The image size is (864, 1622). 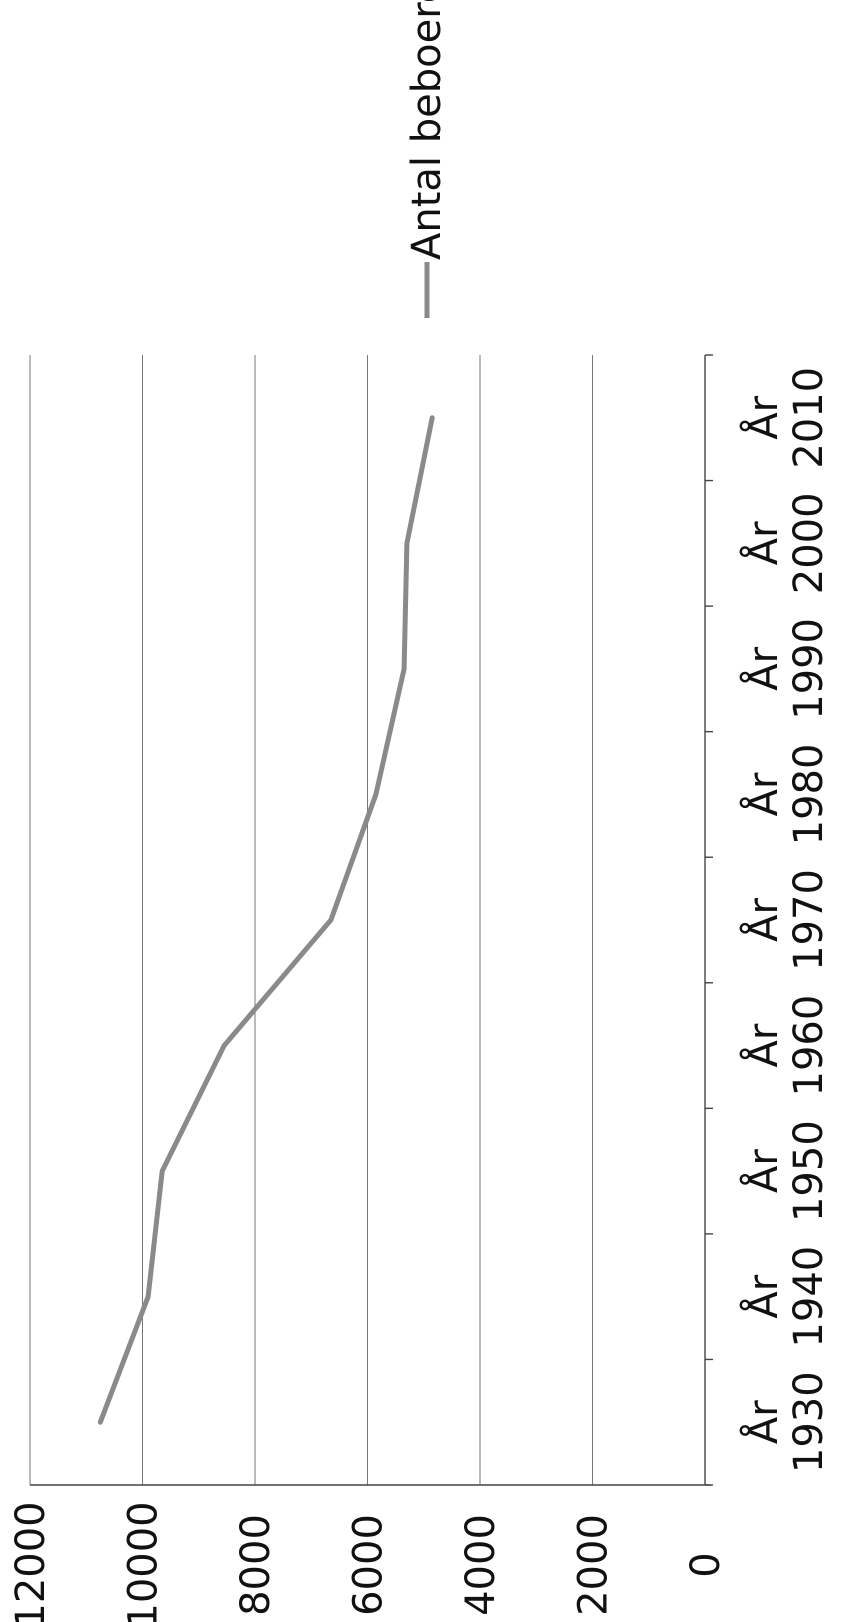 I want to click on legend: Antal beboere, so click(x=427, y=159).